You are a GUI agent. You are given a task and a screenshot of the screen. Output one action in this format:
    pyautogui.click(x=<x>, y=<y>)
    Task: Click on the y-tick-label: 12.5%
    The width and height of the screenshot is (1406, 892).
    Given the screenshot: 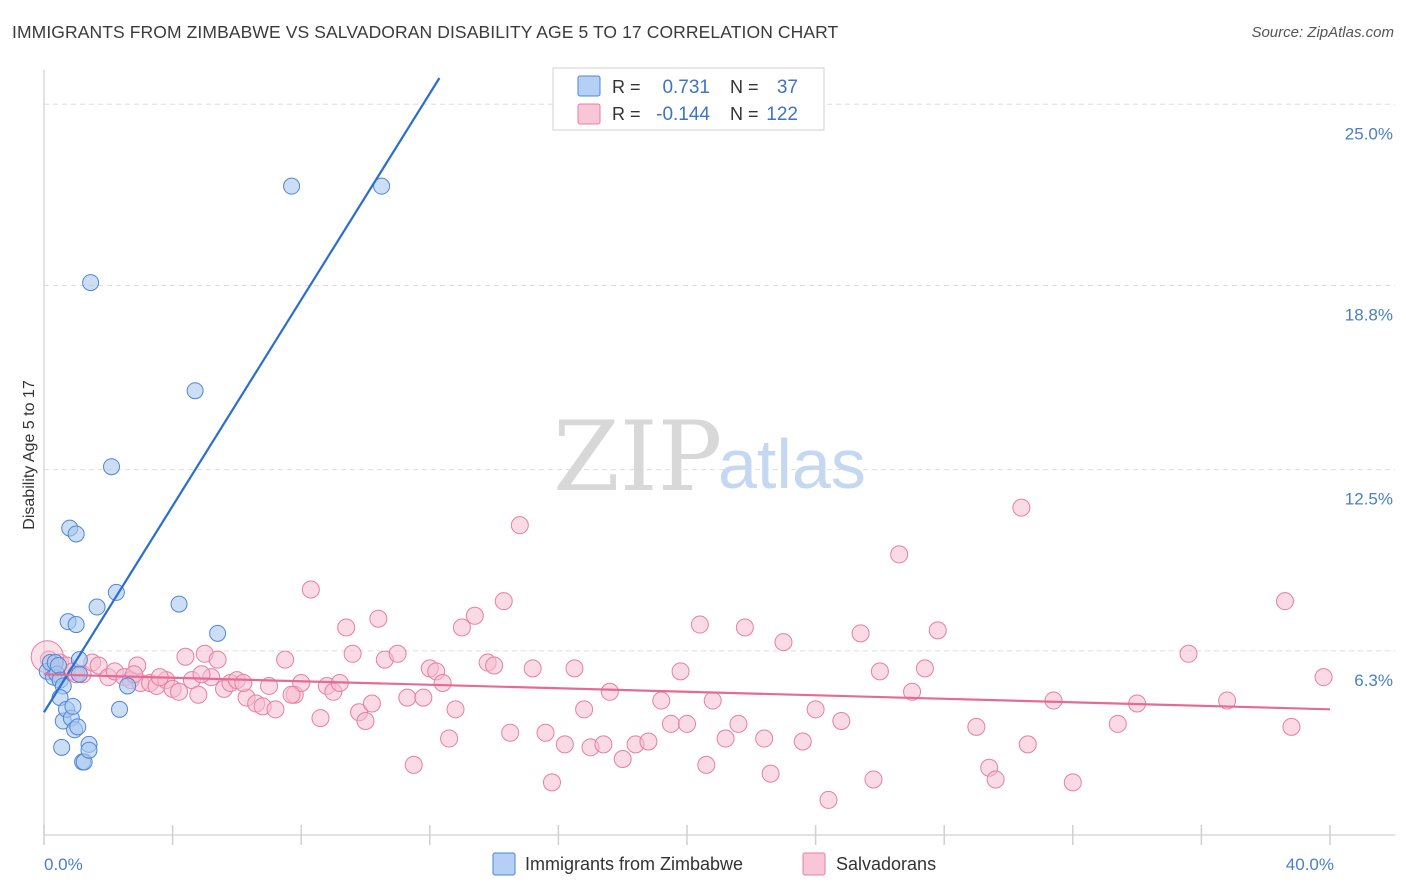 What is the action you would take?
    pyautogui.click(x=1369, y=499)
    